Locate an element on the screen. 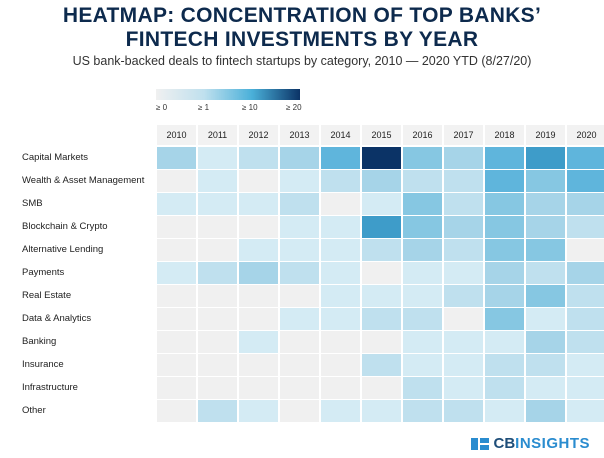  row-label: Banking is located at coordinates (39, 341).